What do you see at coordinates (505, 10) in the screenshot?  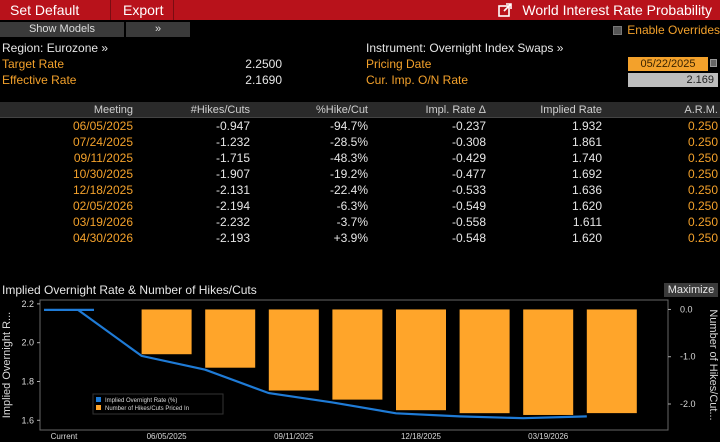 I see `external-link-icon` at bounding box center [505, 10].